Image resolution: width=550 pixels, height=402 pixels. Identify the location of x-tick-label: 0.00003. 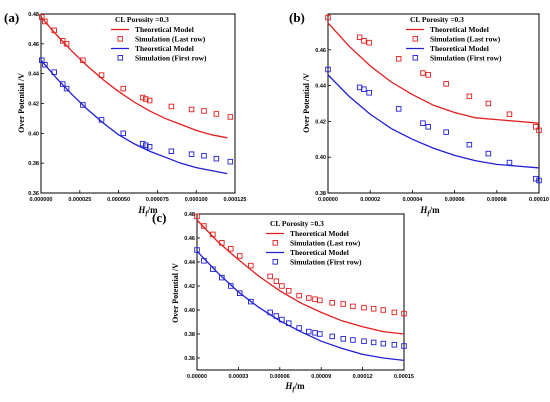
(238, 377).